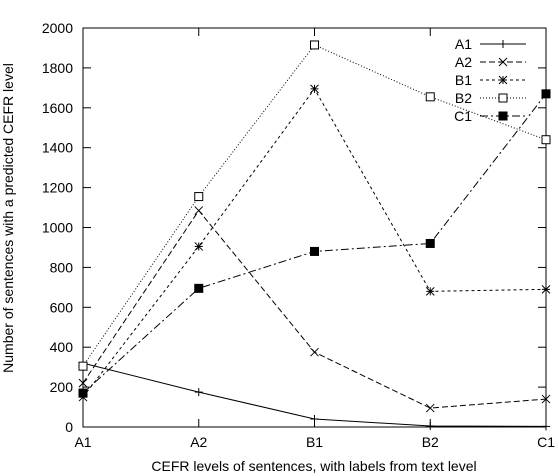 The image size is (559, 476). I want to click on data-point-a1-c1, so click(546, 426).